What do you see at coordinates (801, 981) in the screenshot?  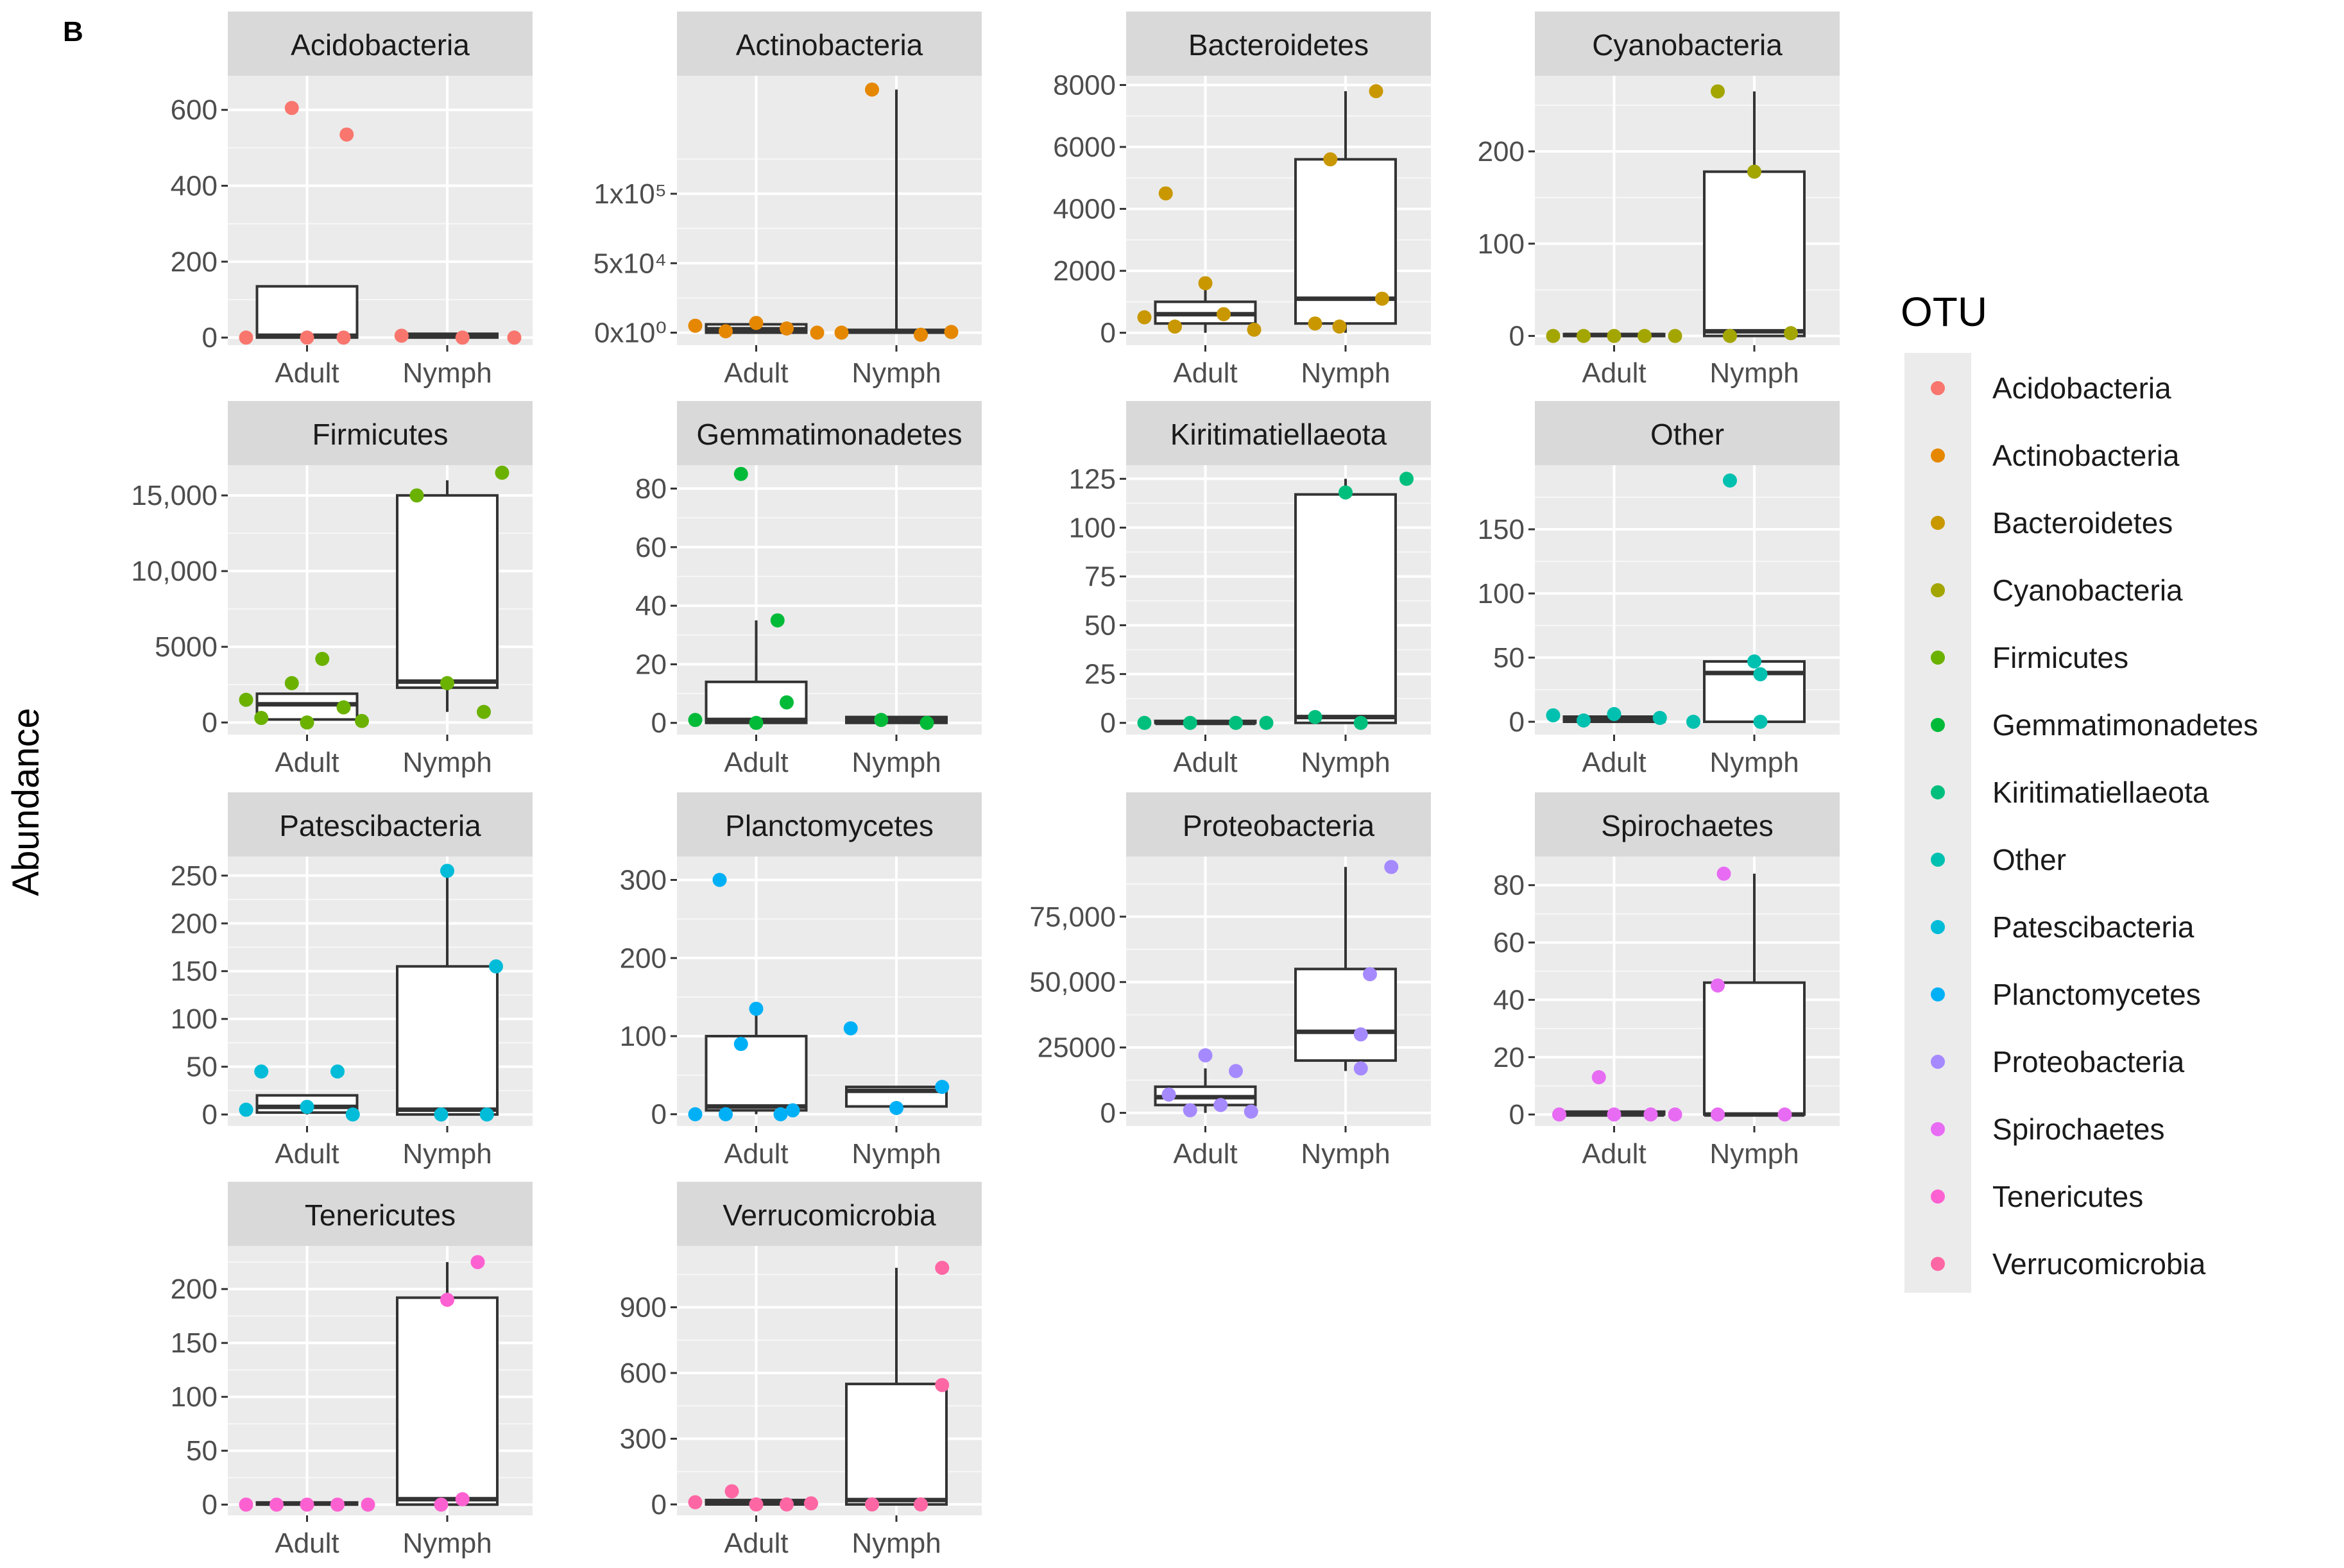 I see `facet-planctomycetes: Planctomycetes 0 100 200 300 Adult Nymph` at bounding box center [801, 981].